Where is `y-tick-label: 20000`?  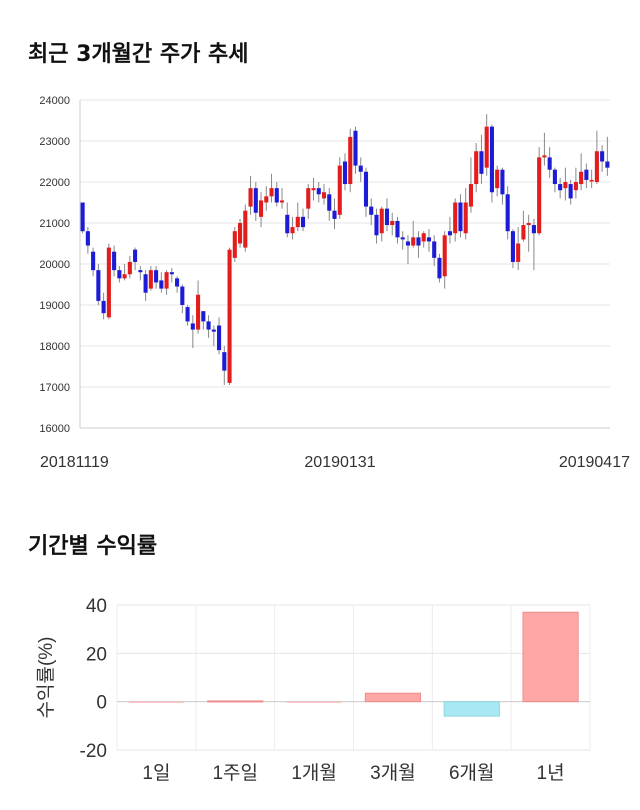 y-tick-label: 20000 is located at coordinates (54, 265).